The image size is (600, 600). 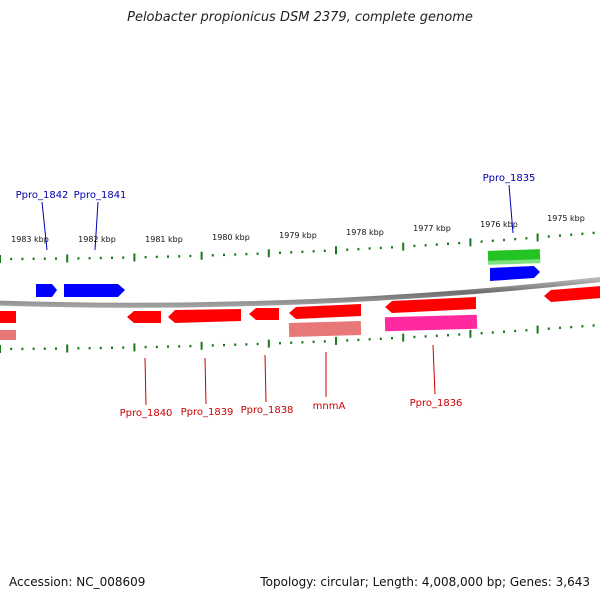 What do you see at coordinates (30, 239) in the screenshot?
I see `ruler-label-1983: 1983 kbp` at bounding box center [30, 239].